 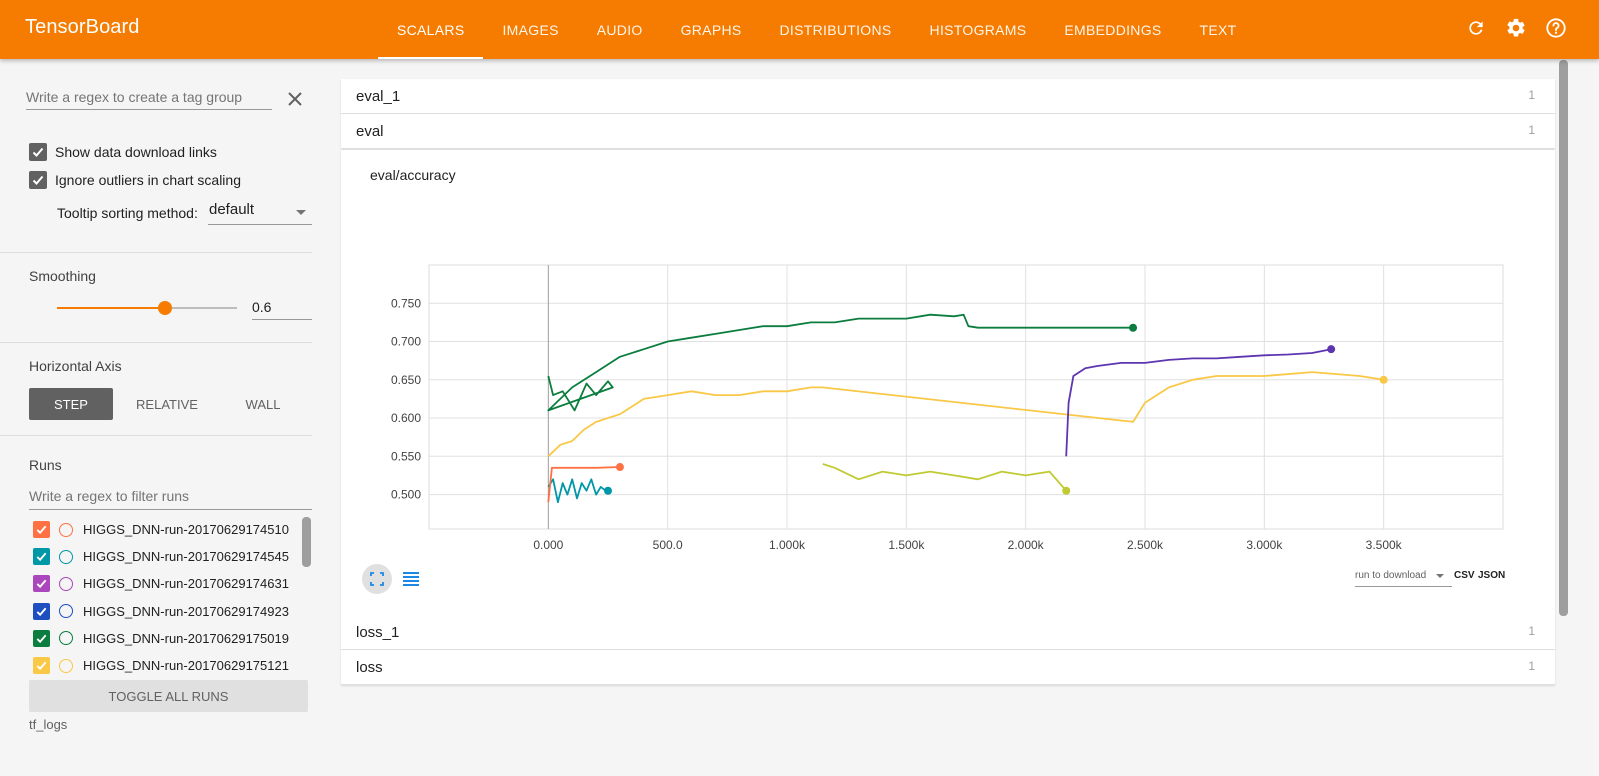 What do you see at coordinates (48, 724) in the screenshot?
I see `logdir-label: tf_logs` at bounding box center [48, 724].